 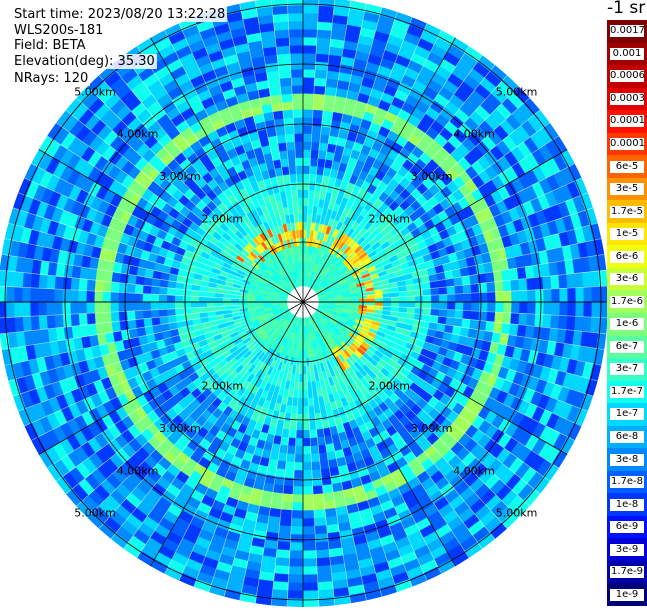 What do you see at coordinates (627, 391) in the screenshot?
I see `colorbar-tick-label: 1.7e-7` at bounding box center [627, 391].